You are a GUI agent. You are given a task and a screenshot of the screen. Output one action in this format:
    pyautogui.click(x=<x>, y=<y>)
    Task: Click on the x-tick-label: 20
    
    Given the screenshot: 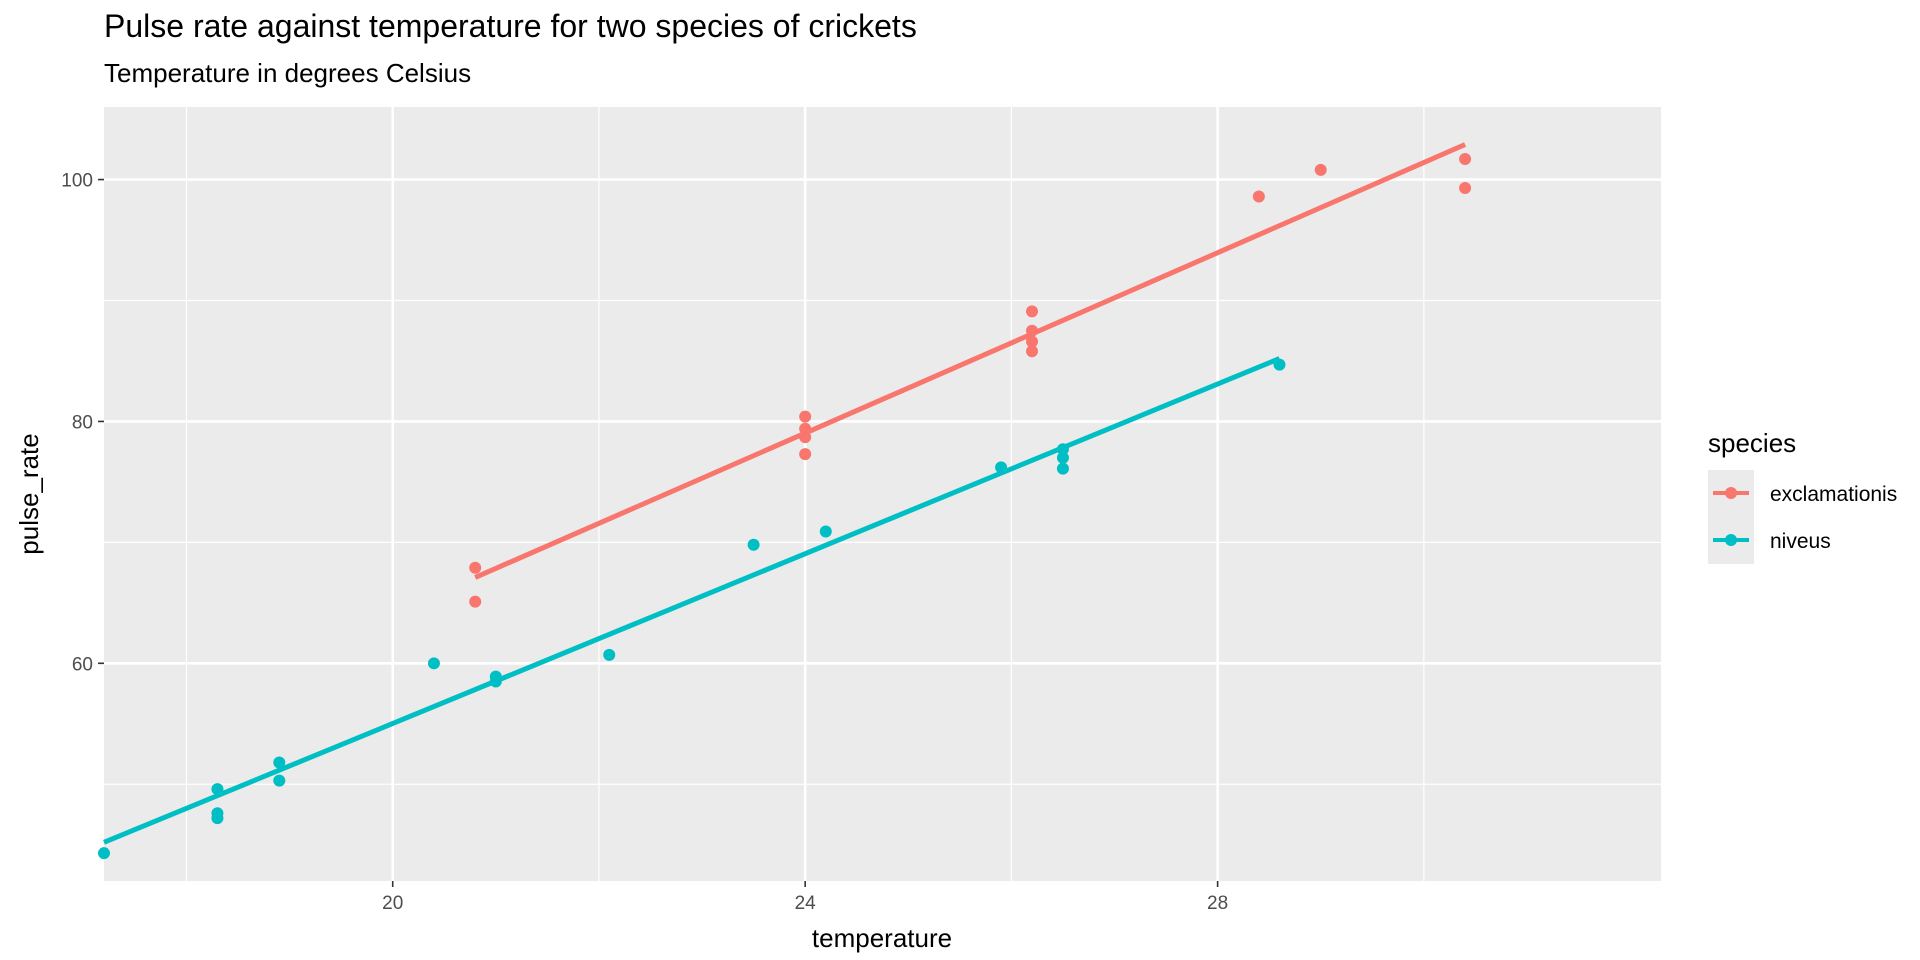 What is the action you would take?
    pyautogui.click(x=392, y=903)
    